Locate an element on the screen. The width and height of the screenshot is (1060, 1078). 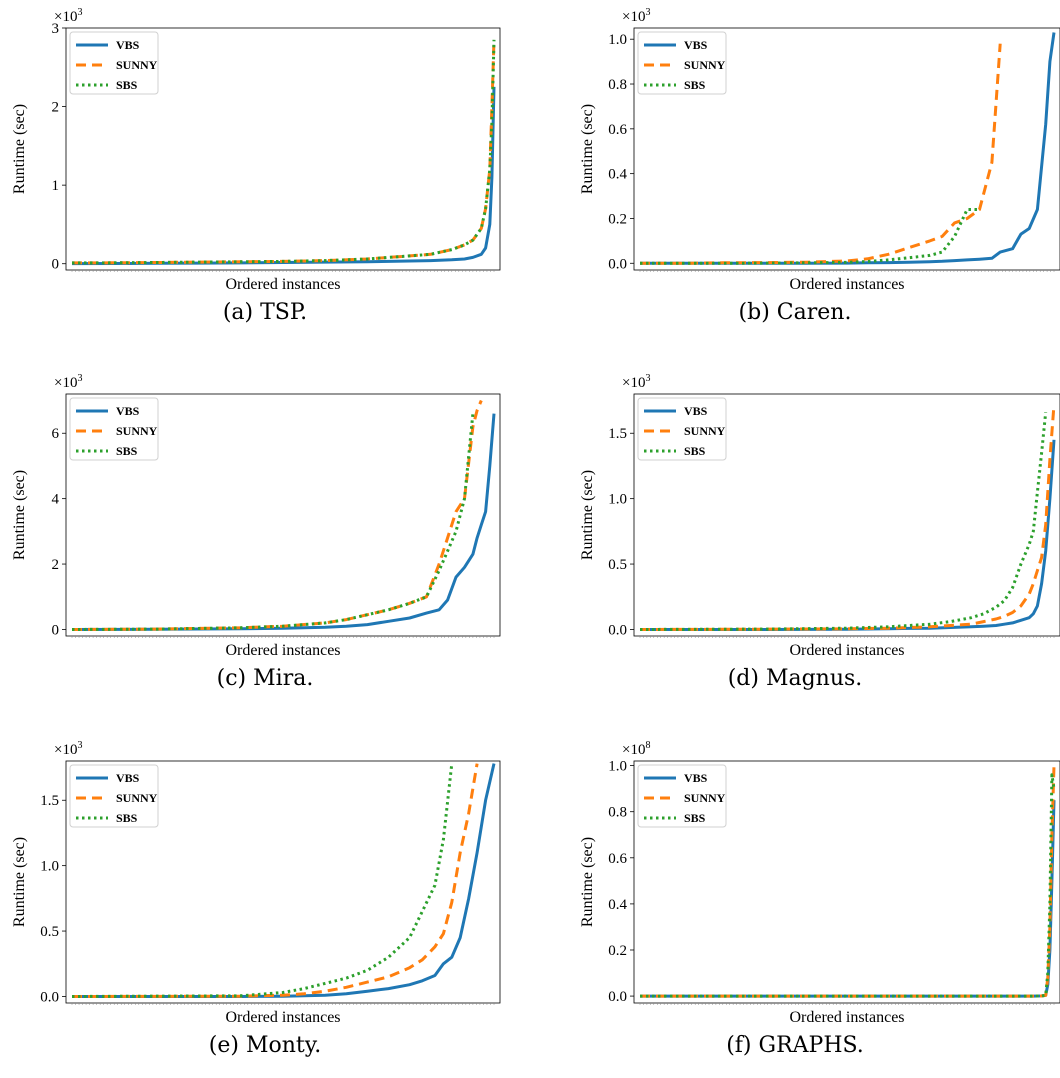
chart-tsp-legend: VBS SUNNY SBS is located at coordinates (114, 63).